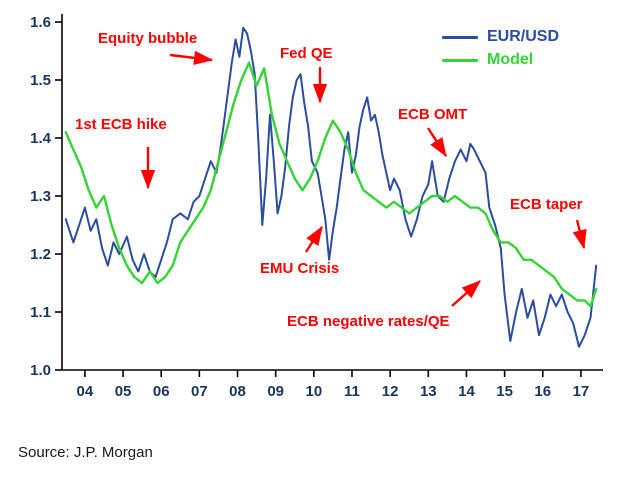 The width and height of the screenshot is (644, 478). What do you see at coordinates (85, 452) in the screenshot?
I see `source-attribution: Source: J.P. Morgan` at bounding box center [85, 452].